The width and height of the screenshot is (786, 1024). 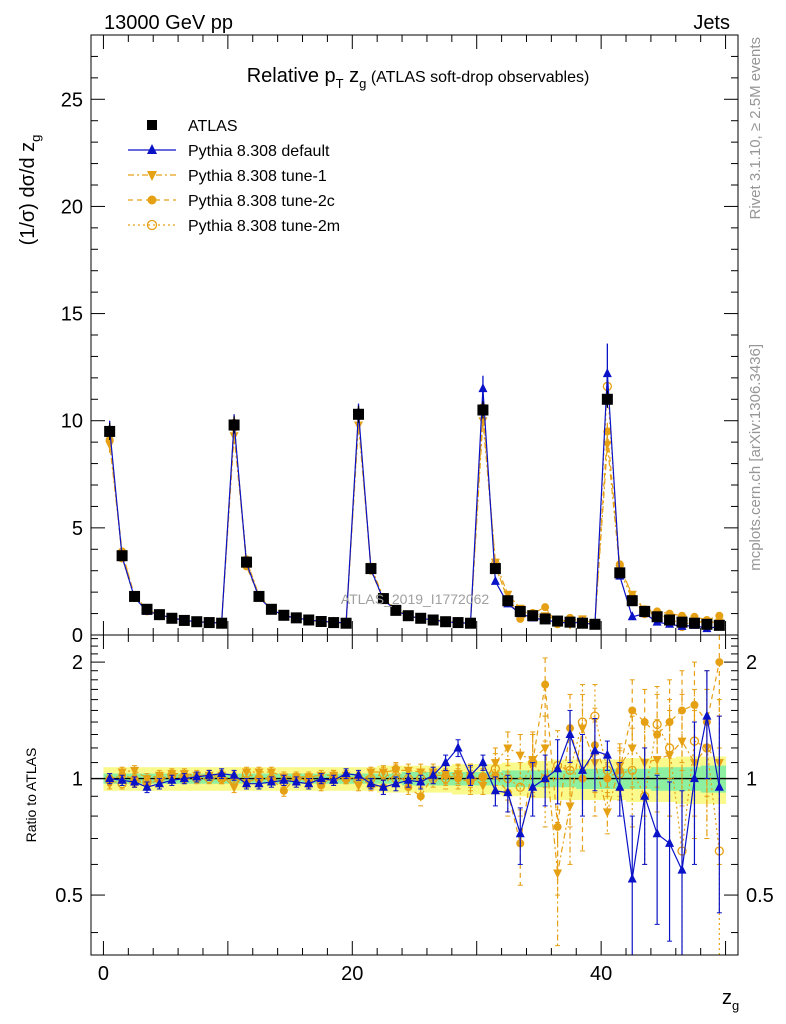 I want to click on legend-label: Pythia 8.308 default, so click(x=259, y=151).